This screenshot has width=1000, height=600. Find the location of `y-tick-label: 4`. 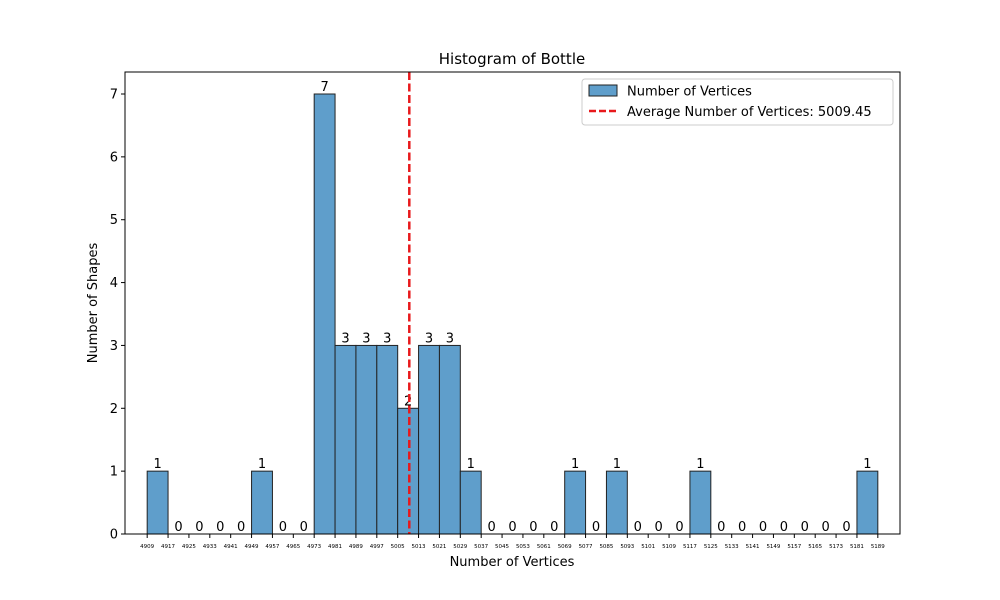

y-tick-label: 4 is located at coordinates (114, 283).